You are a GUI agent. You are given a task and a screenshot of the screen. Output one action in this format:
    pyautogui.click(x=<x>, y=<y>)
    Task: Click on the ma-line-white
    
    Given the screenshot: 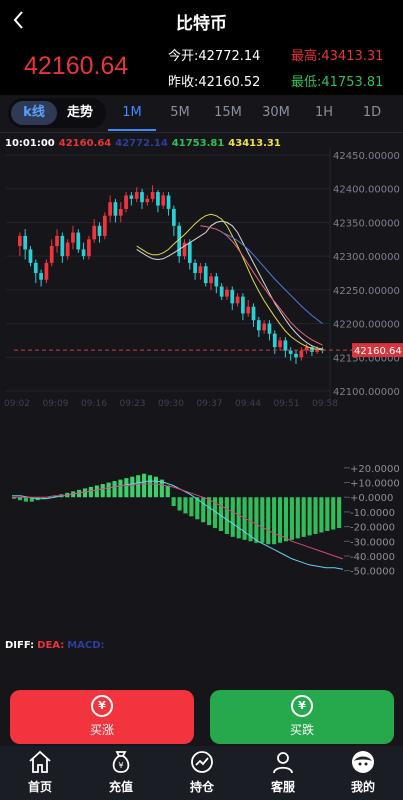 What is the action you would take?
    pyautogui.click(x=229, y=285)
    